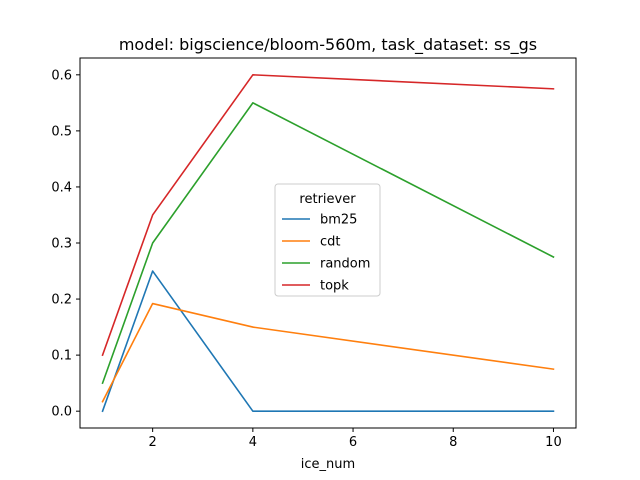 Image resolution: width=640 pixels, height=480 pixels. I want to click on x-axis: 2 4 6 8 10, so click(355, 439).